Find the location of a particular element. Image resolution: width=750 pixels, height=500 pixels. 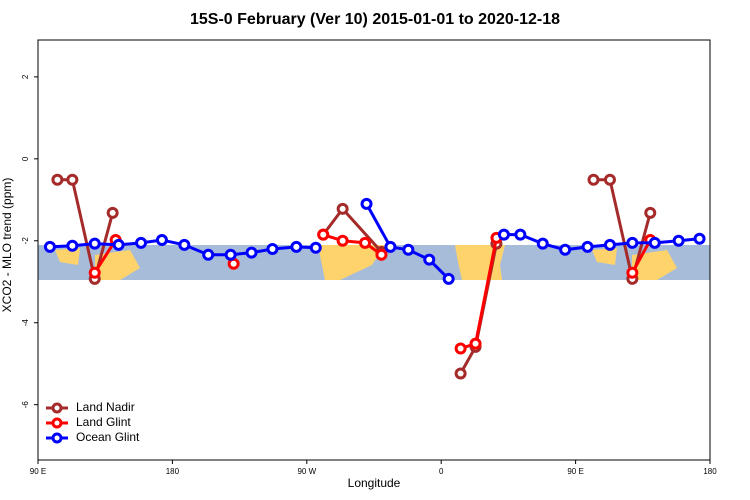

y-tick-label: -2 is located at coordinates (25, 241).